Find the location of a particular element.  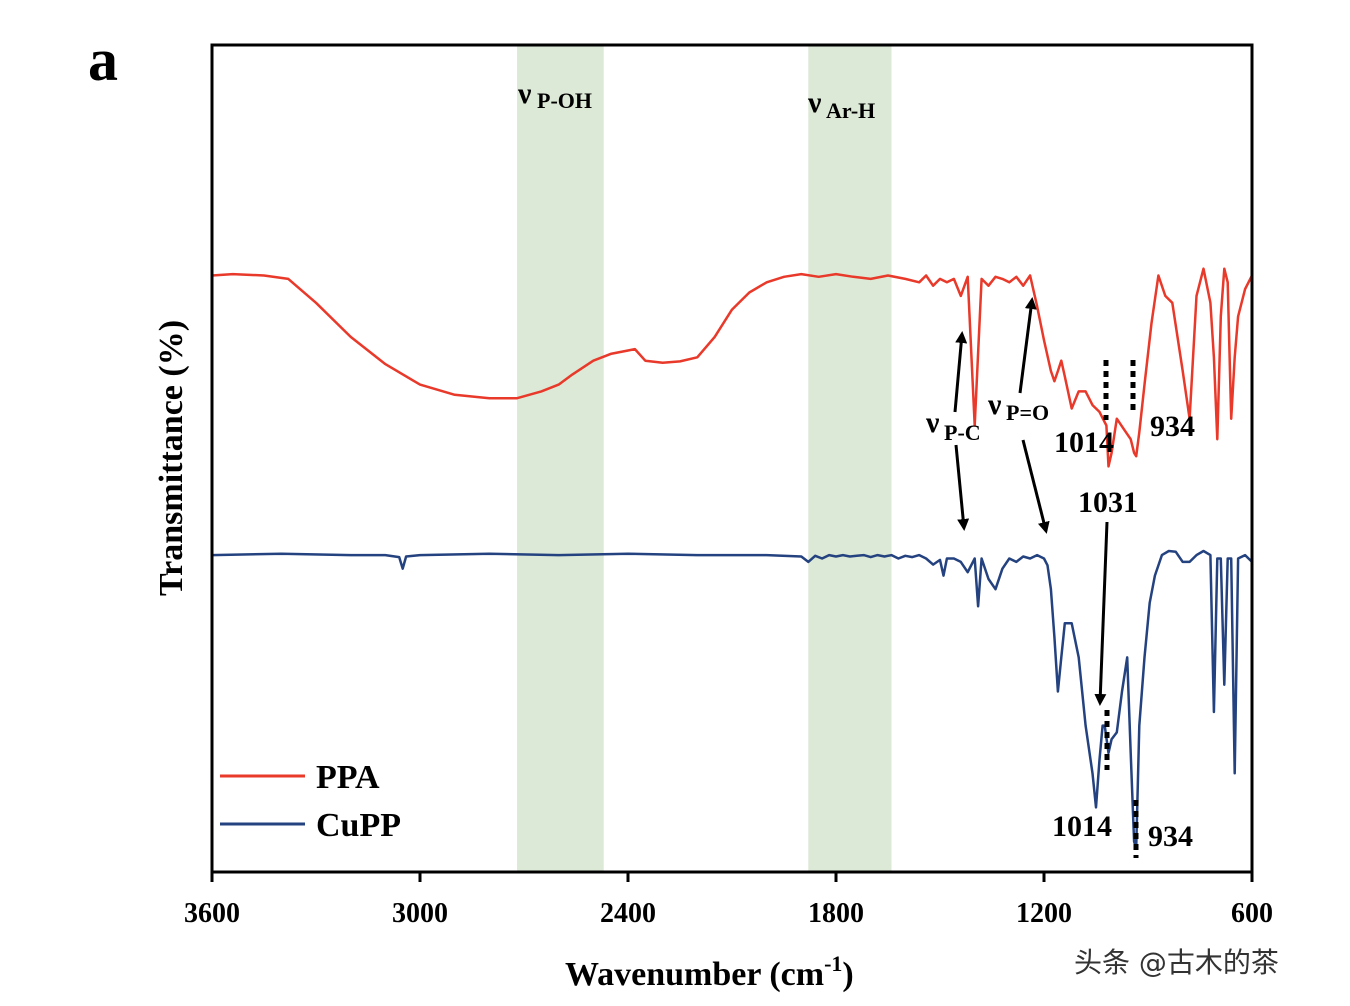

arrow-pc-up is located at coordinates (960, 372).